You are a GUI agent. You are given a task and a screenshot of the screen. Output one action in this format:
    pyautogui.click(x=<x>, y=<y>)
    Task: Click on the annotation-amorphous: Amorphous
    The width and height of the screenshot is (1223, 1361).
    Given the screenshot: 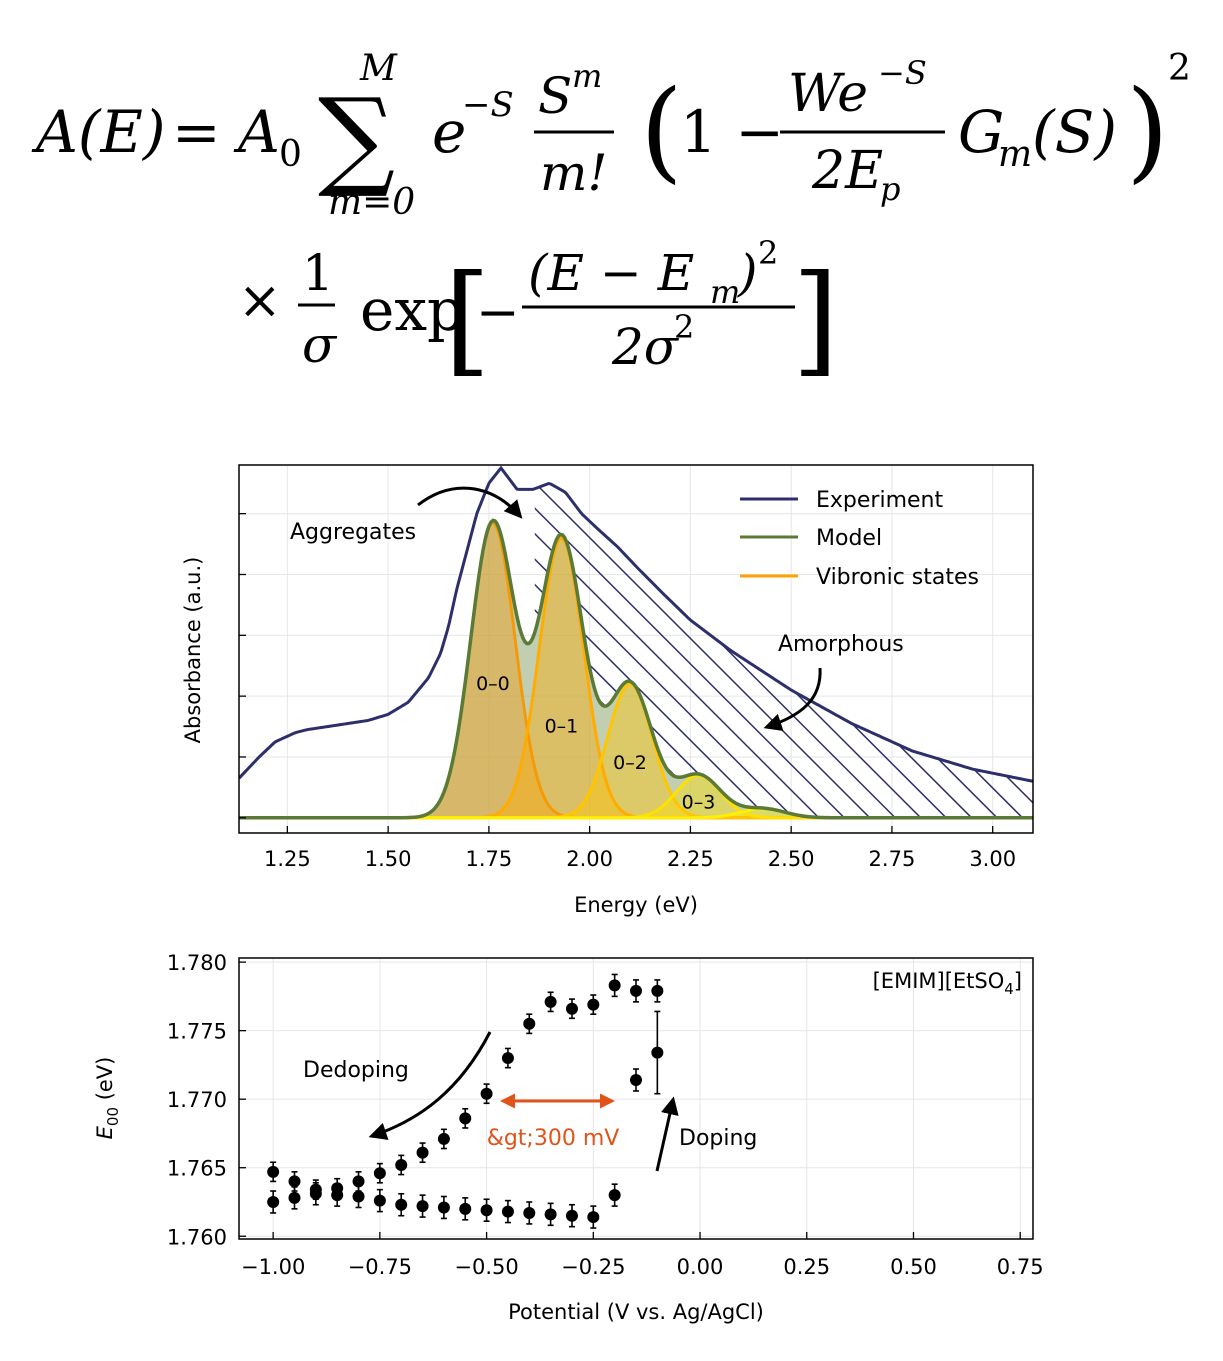 What is the action you would take?
    pyautogui.click(x=841, y=644)
    